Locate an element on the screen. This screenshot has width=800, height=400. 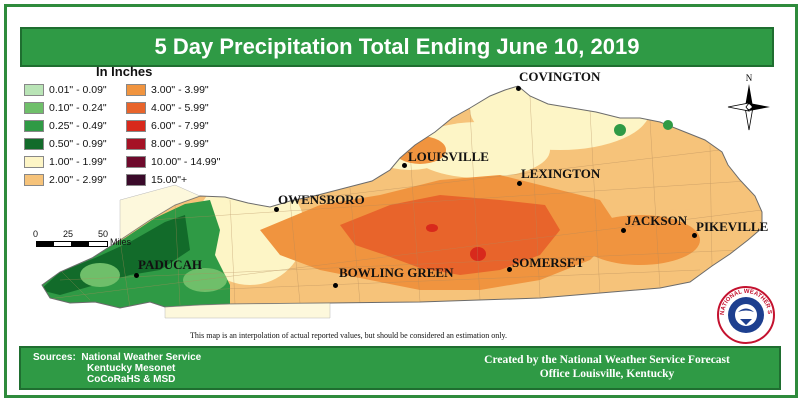
scale-tick-label: 0 is located at coordinates (36, 234).